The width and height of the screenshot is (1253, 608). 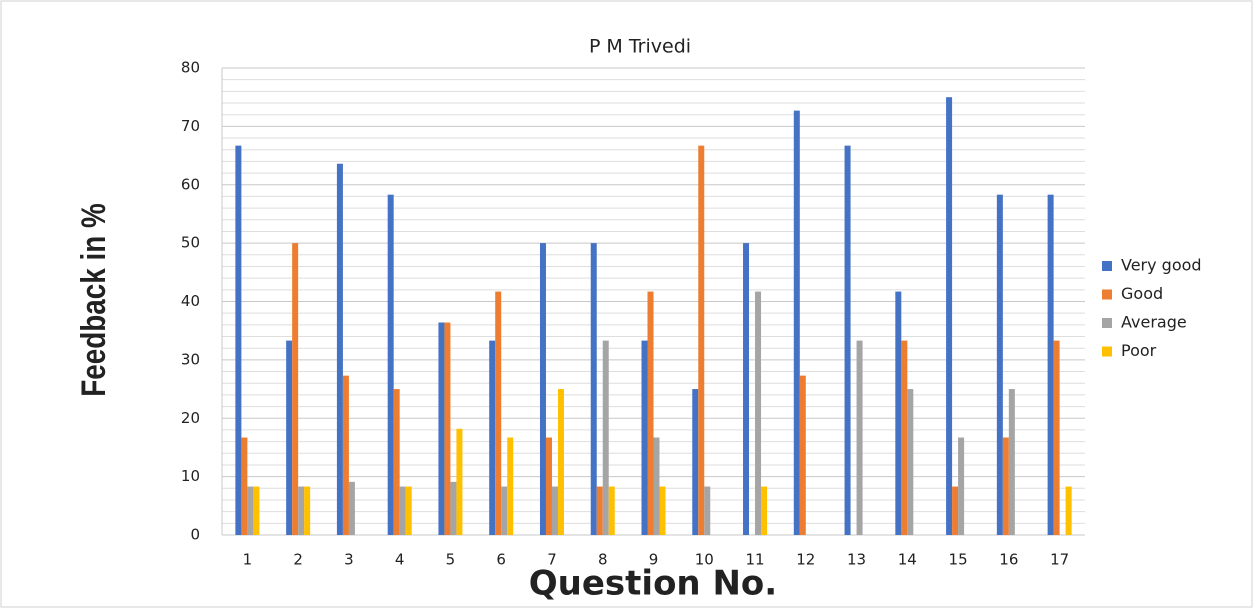 I want to click on y-axis-label: Feedback in %, so click(x=93, y=300).